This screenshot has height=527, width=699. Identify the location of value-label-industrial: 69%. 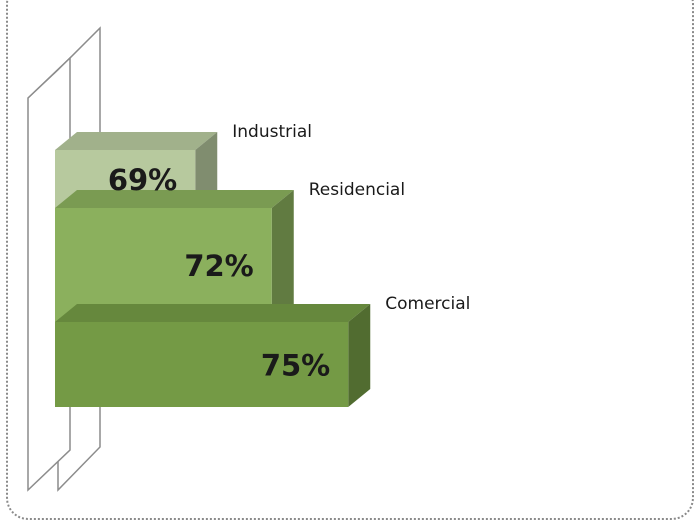
(142, 180).